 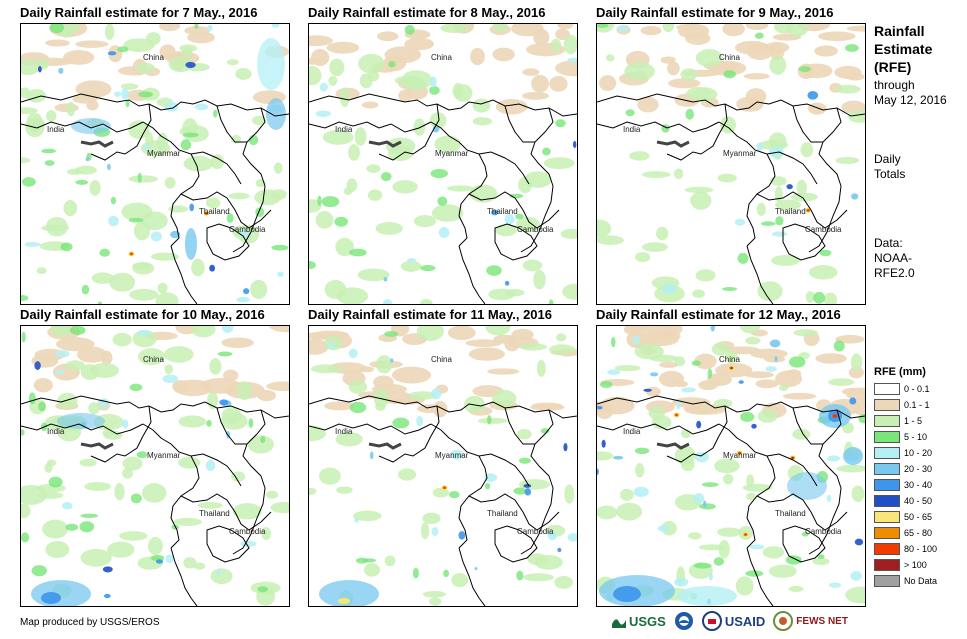 I want to click on map-label-cambodia: Cambodia, so click(x=535, y=229).